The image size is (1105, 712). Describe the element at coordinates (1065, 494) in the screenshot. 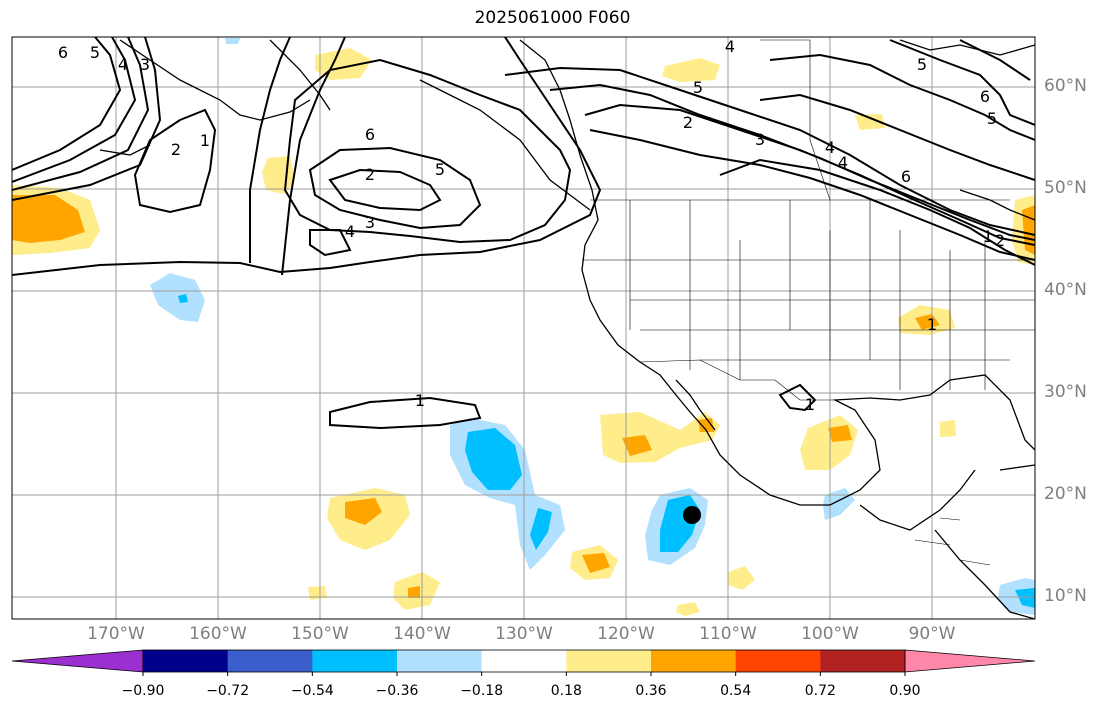

I see `latitude-label: 20°N` at that location.